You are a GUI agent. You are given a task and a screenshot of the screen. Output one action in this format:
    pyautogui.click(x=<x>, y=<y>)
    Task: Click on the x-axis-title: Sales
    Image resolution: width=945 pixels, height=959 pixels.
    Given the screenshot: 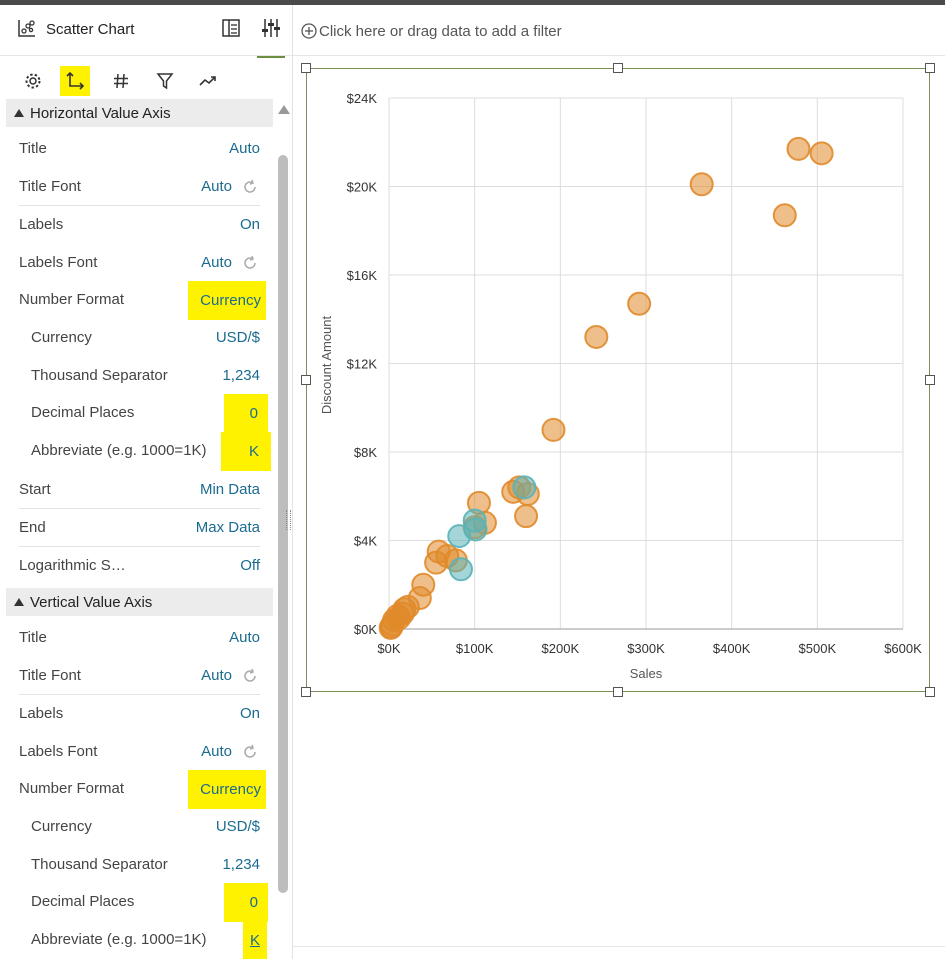 What is the action you would take?
    pyautogui.click(x=646, y=673)
    